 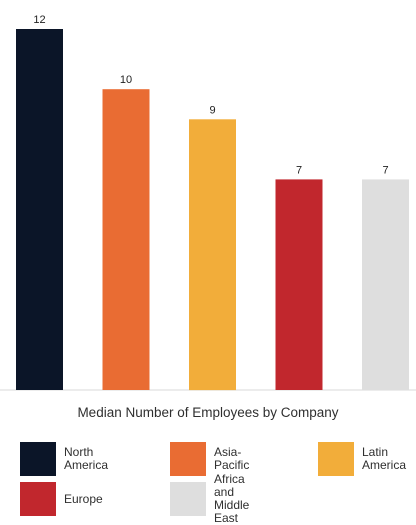 I want to click on bar-north-america, so click(x=39, y=209).